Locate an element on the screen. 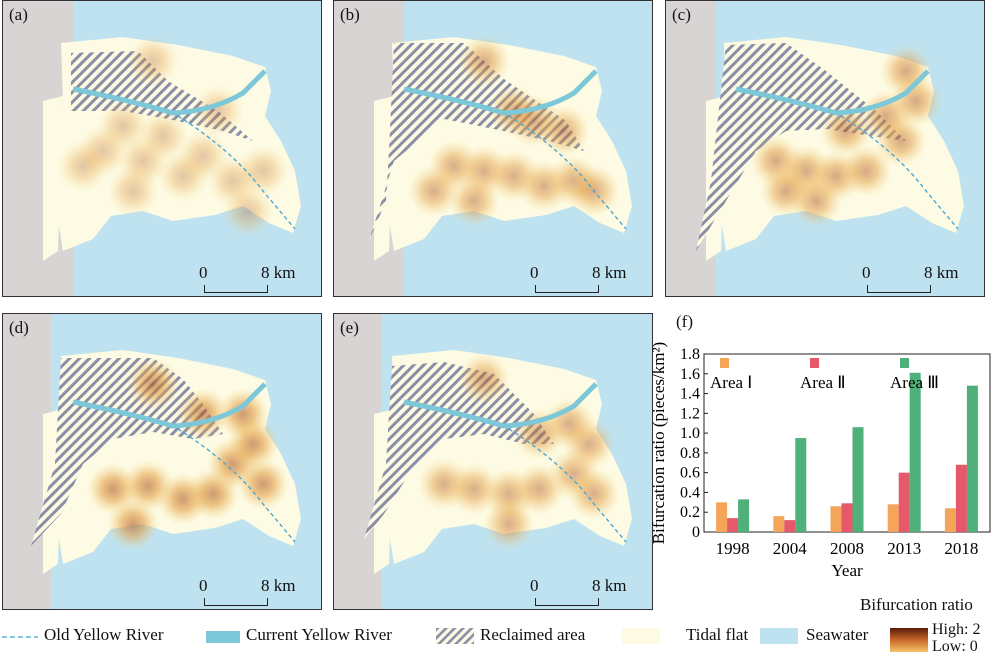 The image size is (1000, 656). current-river-swatch is located at coordinates (223, 637).